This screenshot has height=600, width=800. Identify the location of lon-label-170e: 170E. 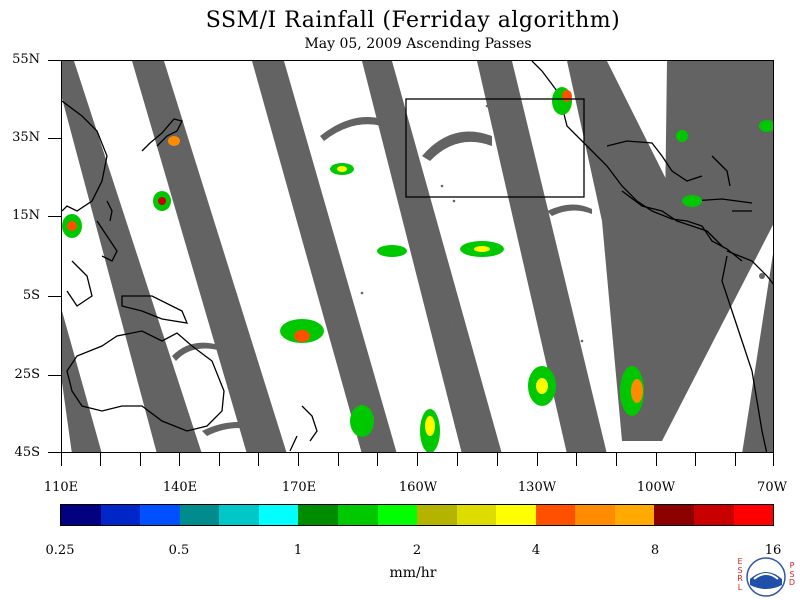
(299, 487).